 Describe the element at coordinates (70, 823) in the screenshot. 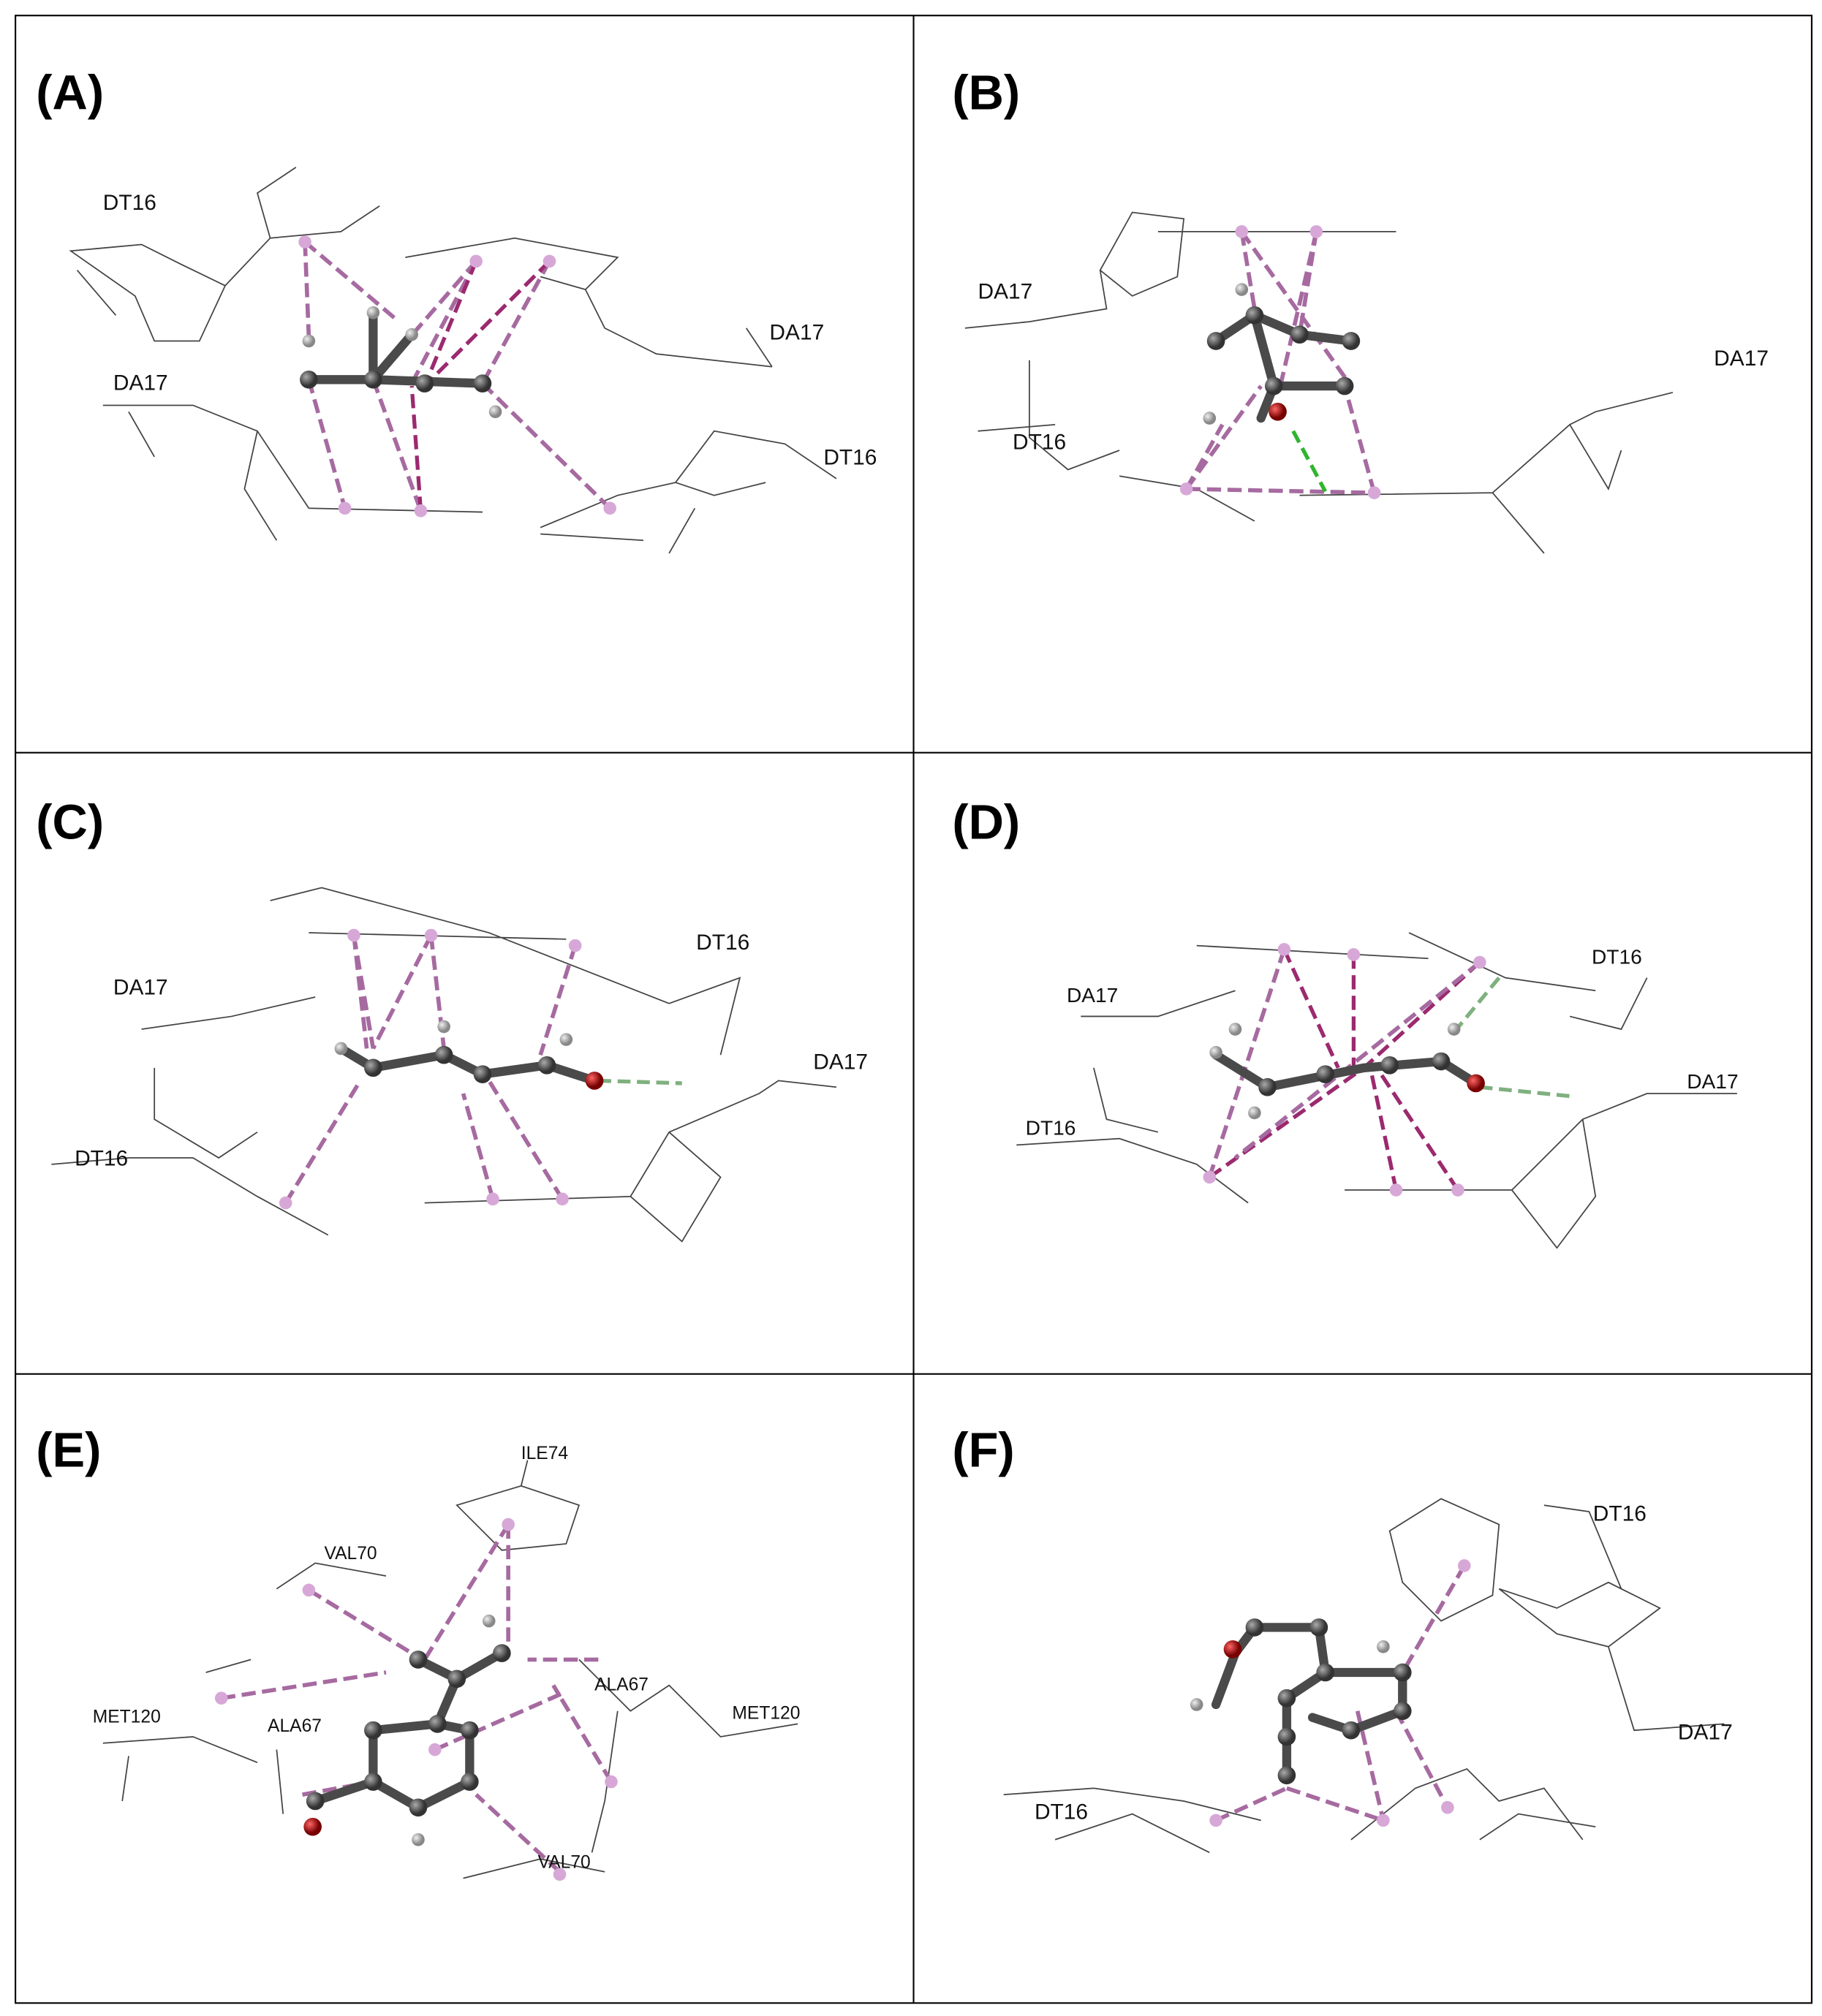

I see `panel-label: (C)` at that location.